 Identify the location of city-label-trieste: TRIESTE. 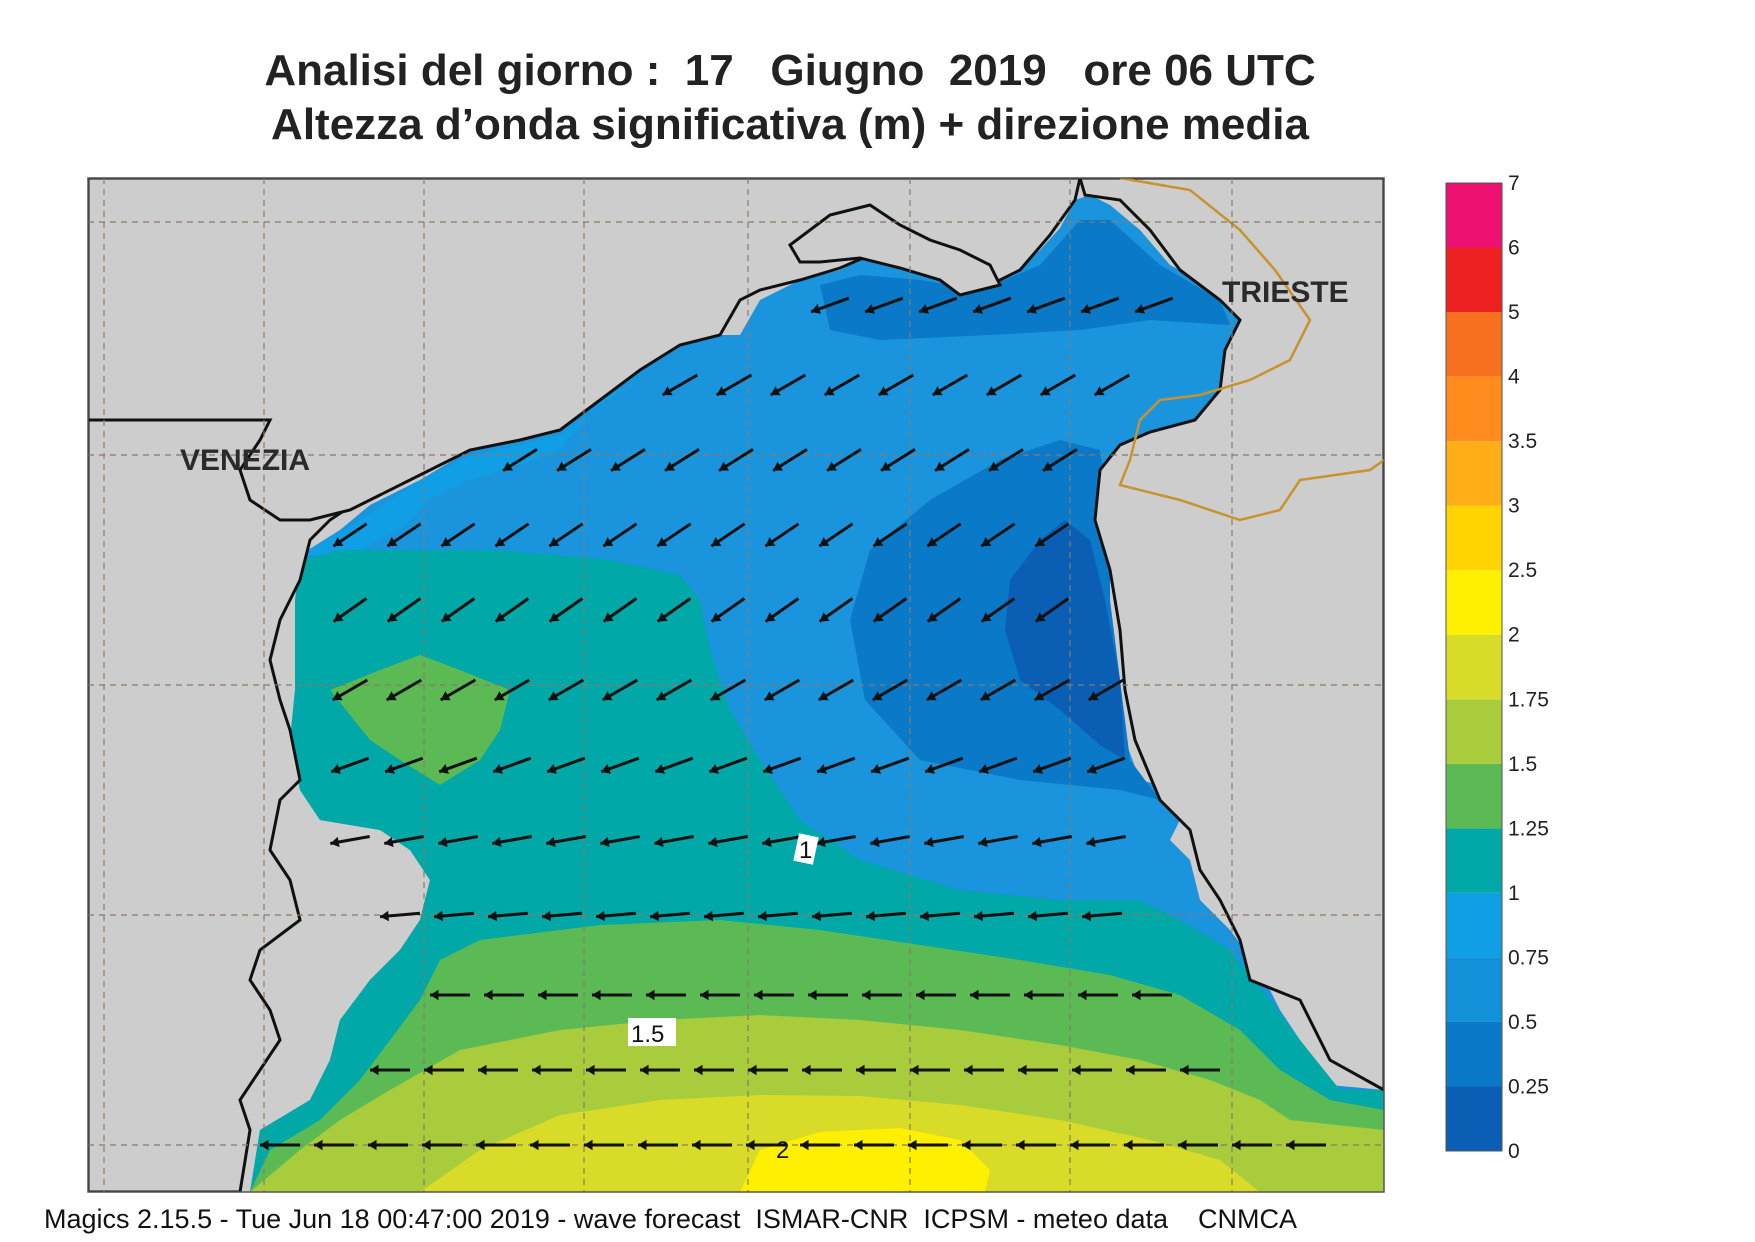
(1285, 292).